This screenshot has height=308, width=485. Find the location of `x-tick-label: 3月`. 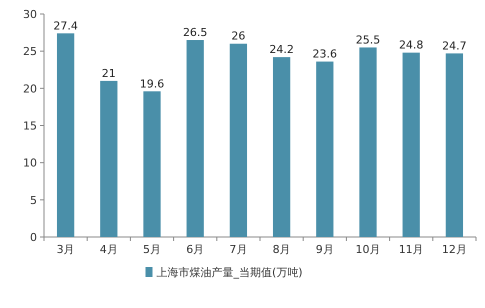

x-tick-label: 3月 is located at coordinates (65, 249).